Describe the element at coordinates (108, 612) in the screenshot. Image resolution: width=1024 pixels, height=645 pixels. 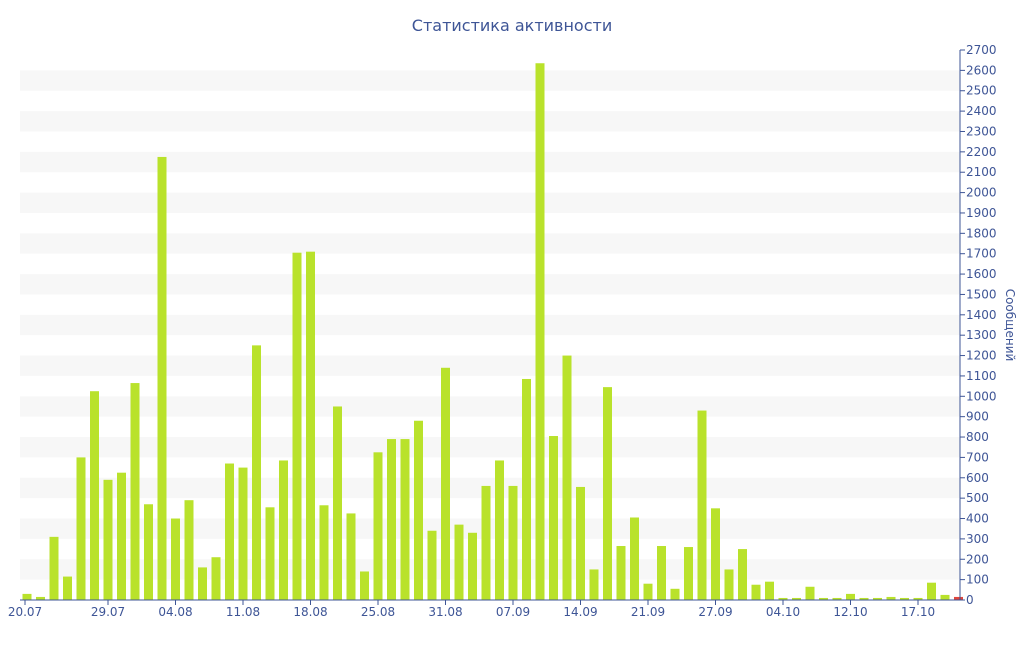
I see `x-tick-label: 29.07` at that location.